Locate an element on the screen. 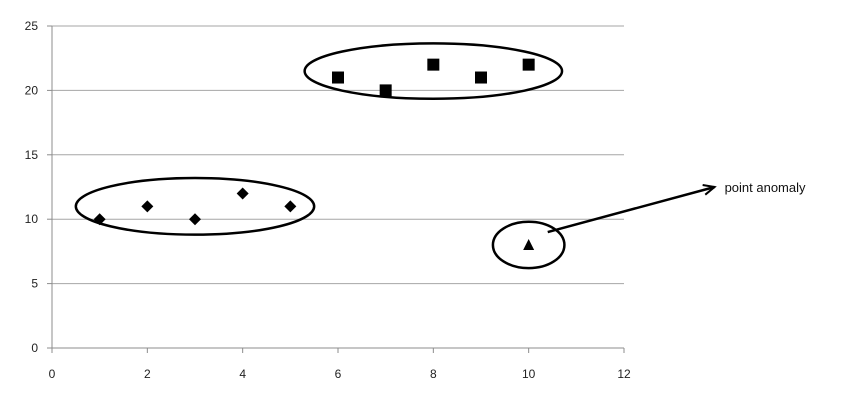 Image resolution: width=850 pixels, height=412 pixels. y-tick-label-10: 10 is located at coordinates (32, 219).